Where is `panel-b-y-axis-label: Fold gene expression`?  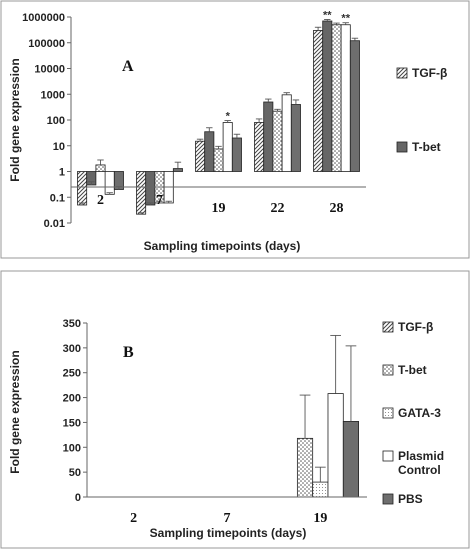
panel-b-y-axis-label: Fold gene expression is located at coordinates (15, 411).